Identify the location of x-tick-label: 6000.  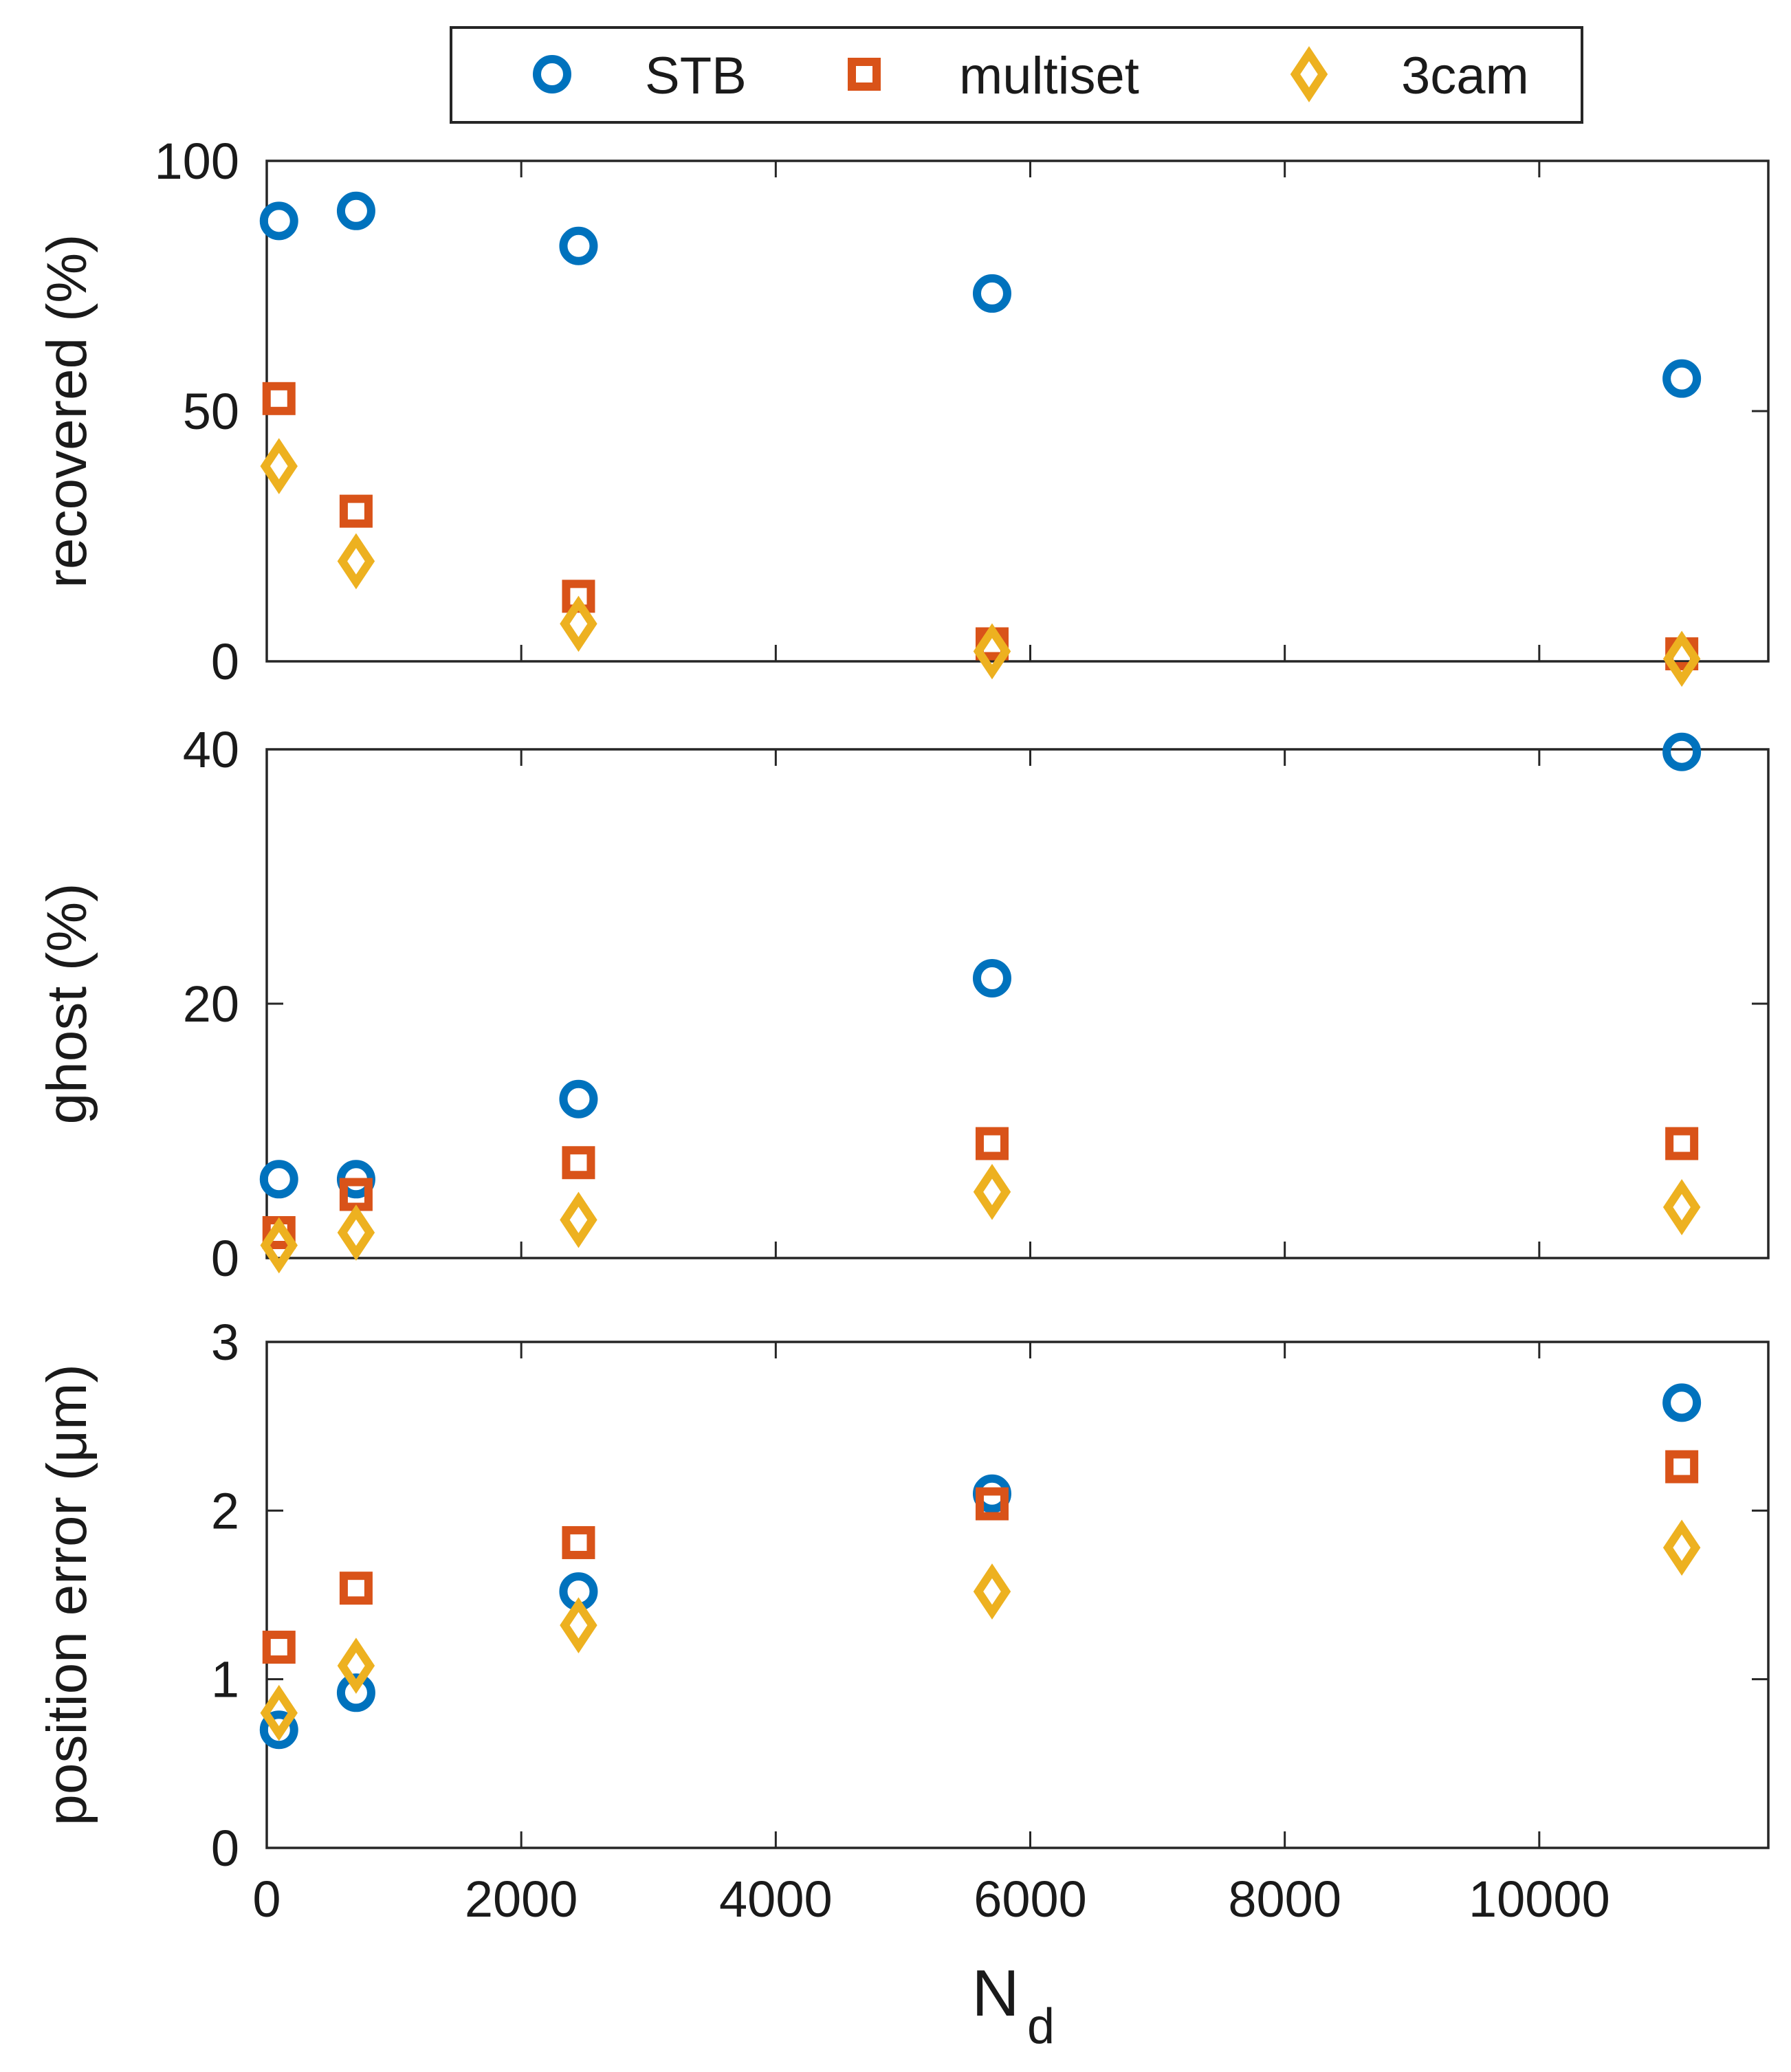
(1030, 1900).